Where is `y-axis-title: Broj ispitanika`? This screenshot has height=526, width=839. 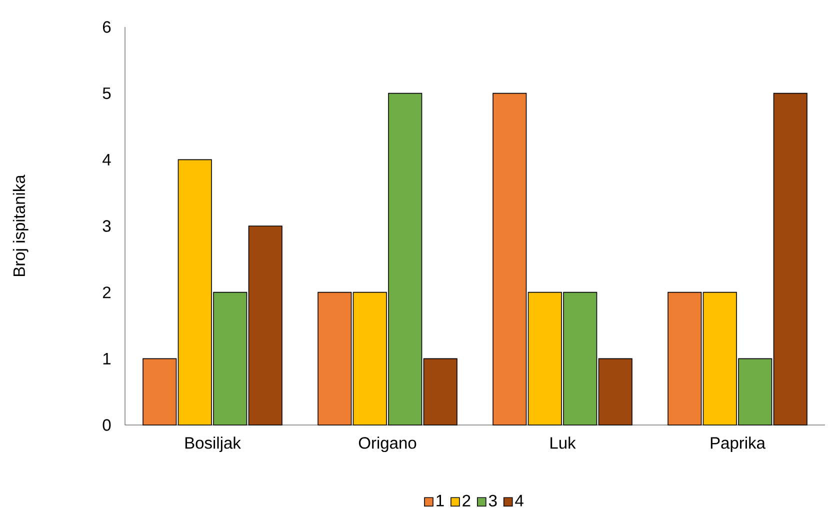 y-axis-title: Broj ispitanika is located at coordinates (20, 225).